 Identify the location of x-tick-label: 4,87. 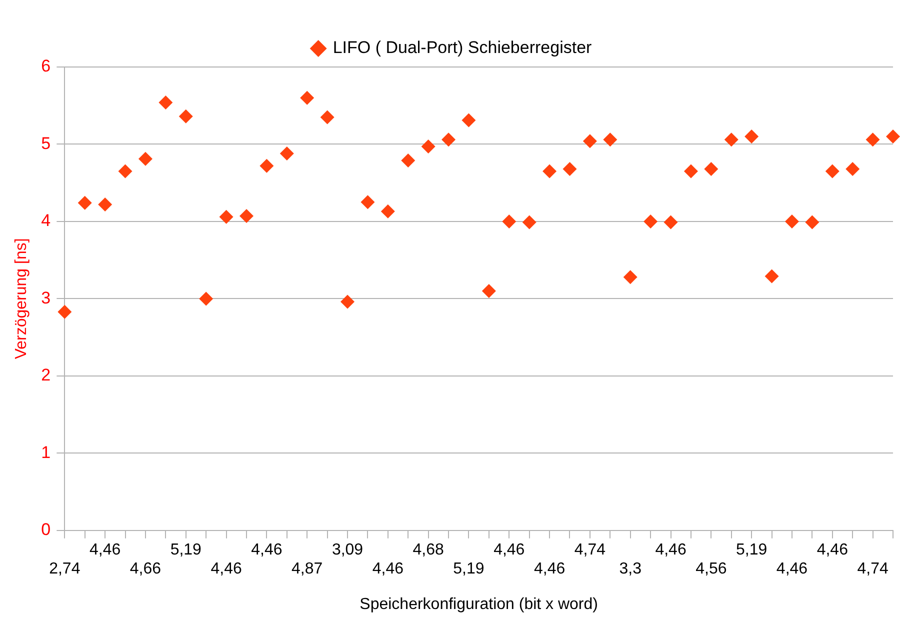
(307, 569).